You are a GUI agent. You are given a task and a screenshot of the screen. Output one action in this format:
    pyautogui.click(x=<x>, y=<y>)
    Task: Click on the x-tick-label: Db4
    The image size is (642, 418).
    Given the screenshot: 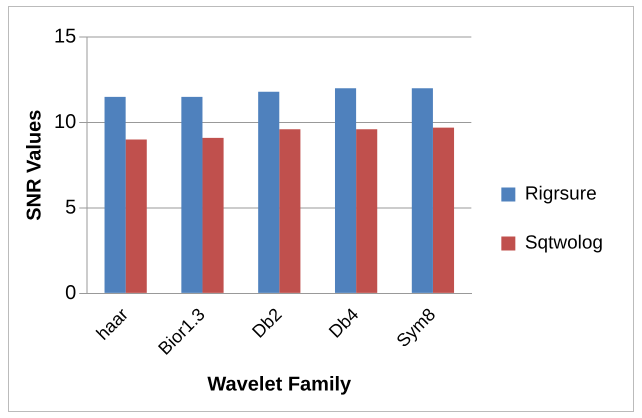 What is the action you would take?
    pyautogui.click(x=343, y=323)
    